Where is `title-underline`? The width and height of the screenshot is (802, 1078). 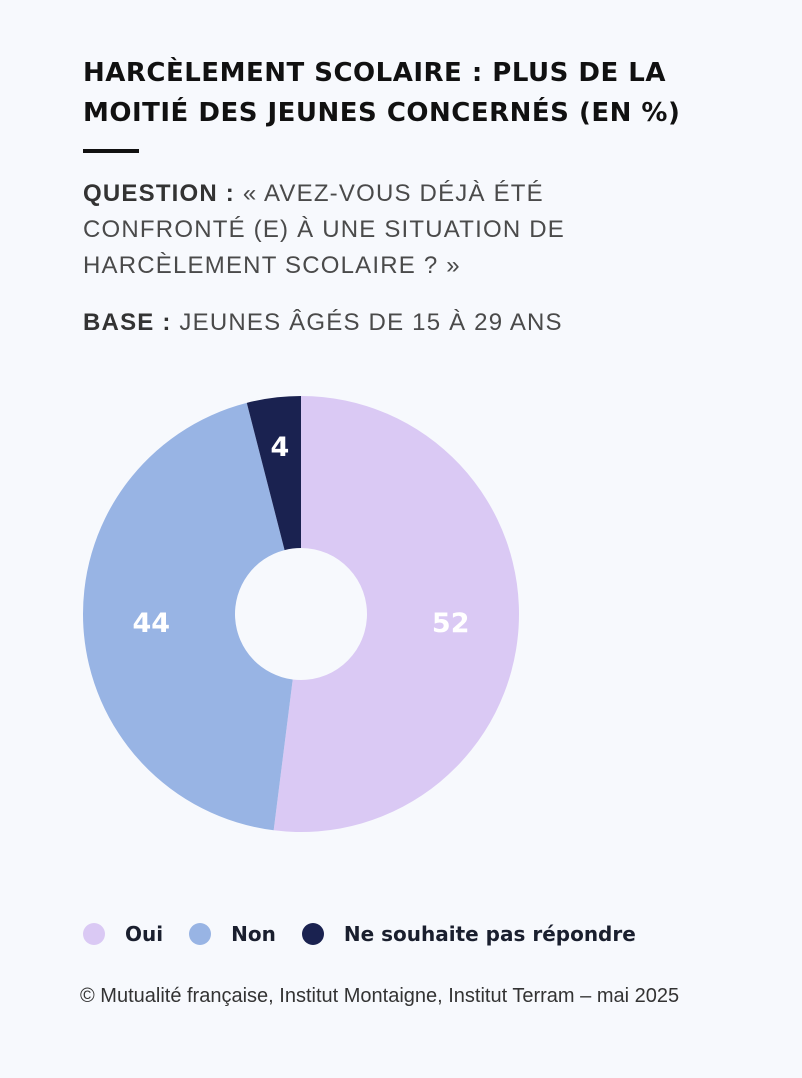
title-underline is located at coordinates (111, 151).